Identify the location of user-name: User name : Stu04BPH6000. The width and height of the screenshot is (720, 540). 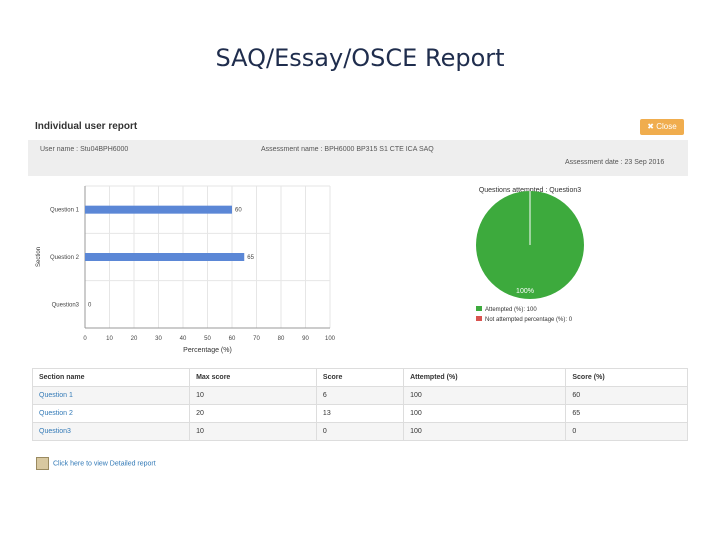
(84, 149).